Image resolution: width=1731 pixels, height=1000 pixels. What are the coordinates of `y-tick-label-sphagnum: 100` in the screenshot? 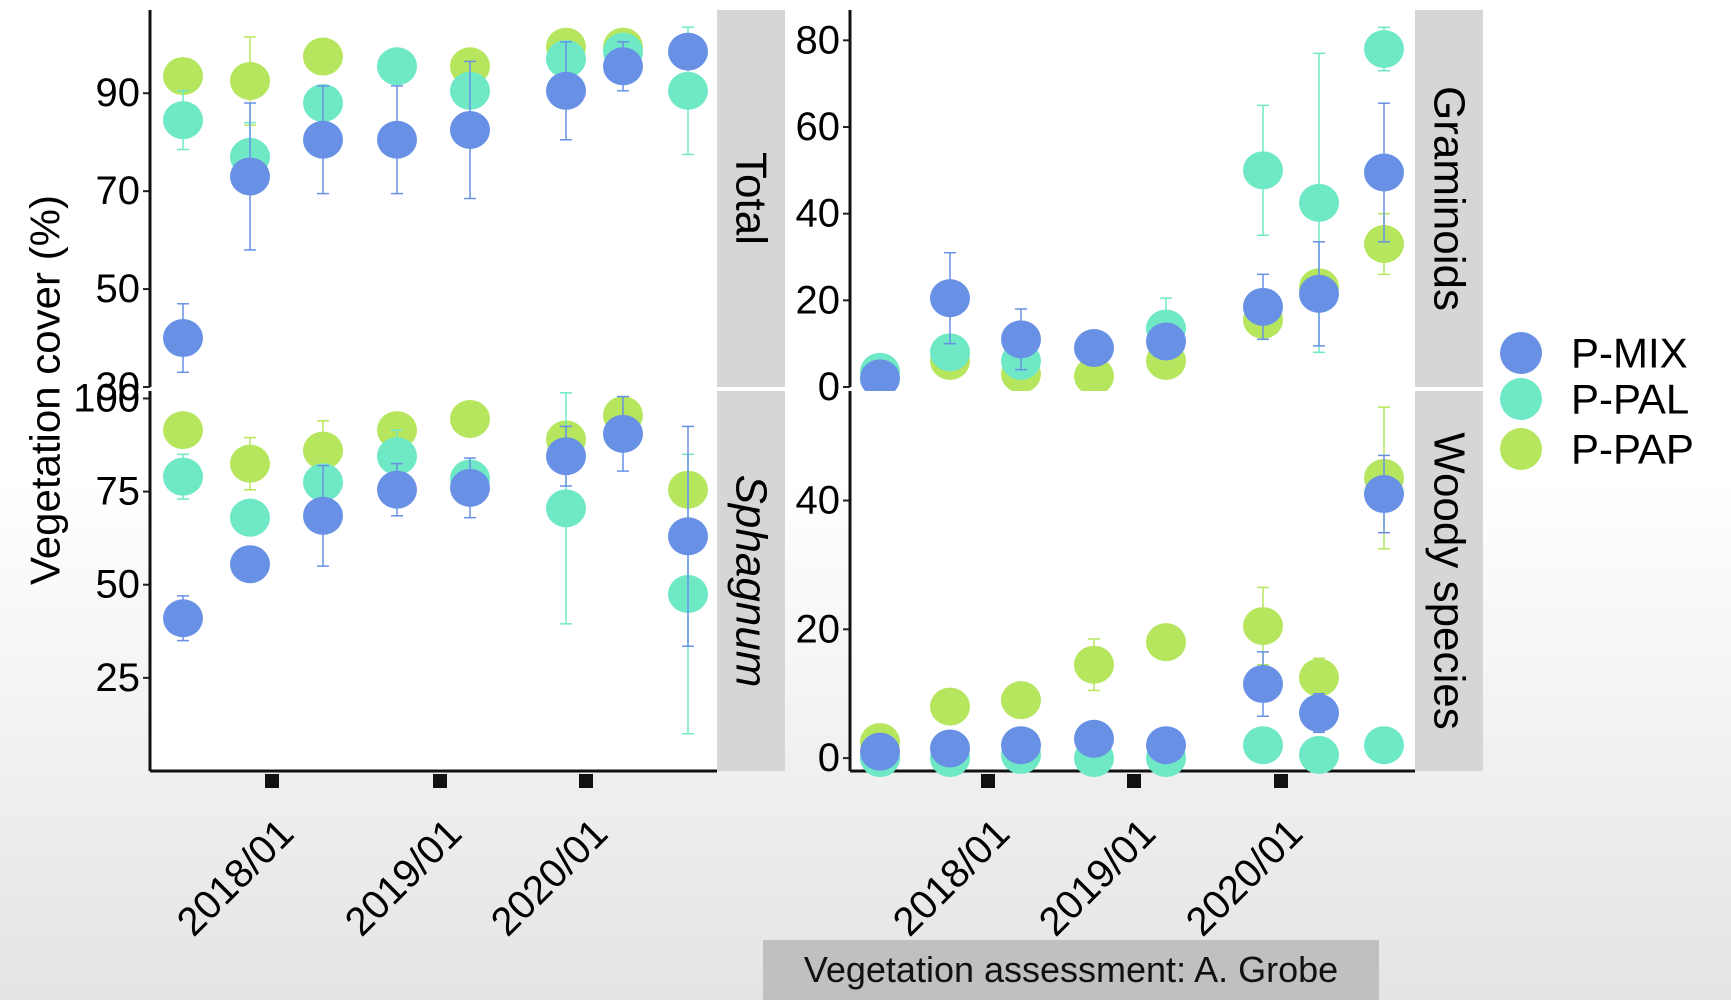 It's located at (106, 398).